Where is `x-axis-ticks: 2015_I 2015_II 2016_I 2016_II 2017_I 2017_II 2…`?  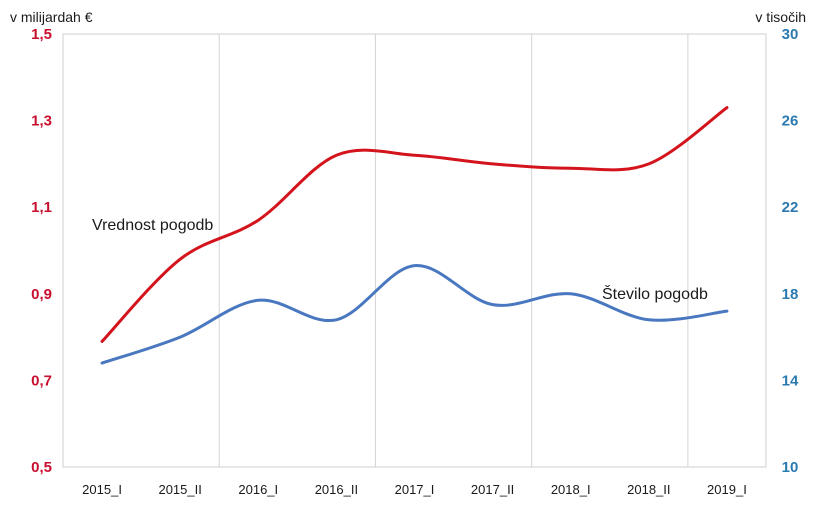
x-axis-ticks: 2015_I 2015_II 2016_I 2016_II 2017_I 2017_II 2… is located at coordinates (414, 489).